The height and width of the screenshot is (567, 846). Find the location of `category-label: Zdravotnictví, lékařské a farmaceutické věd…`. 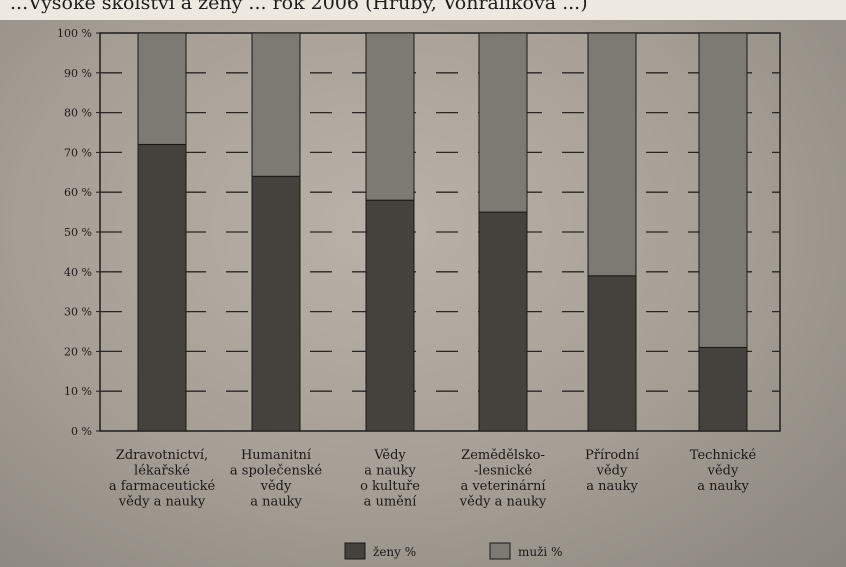

category-label: Zdravotnictví, lékařské a farmaceutické věd… is located at coordinates (162, 479).